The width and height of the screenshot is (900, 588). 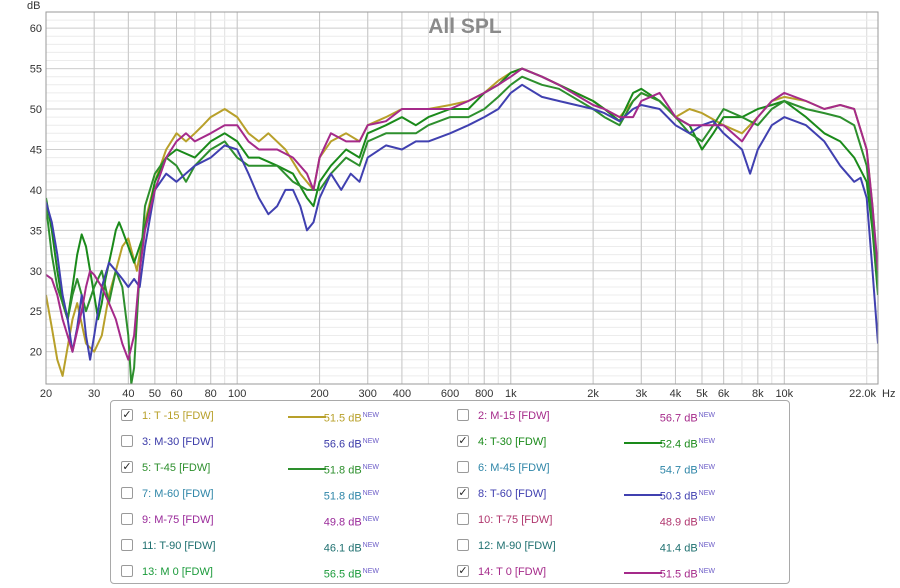 What do you see at coordinates (281, 572) in the screenshot?
I see `legend-item: 13: M 0 [FDW] 56.5 dBNEW` at bounding box center [281, 572].